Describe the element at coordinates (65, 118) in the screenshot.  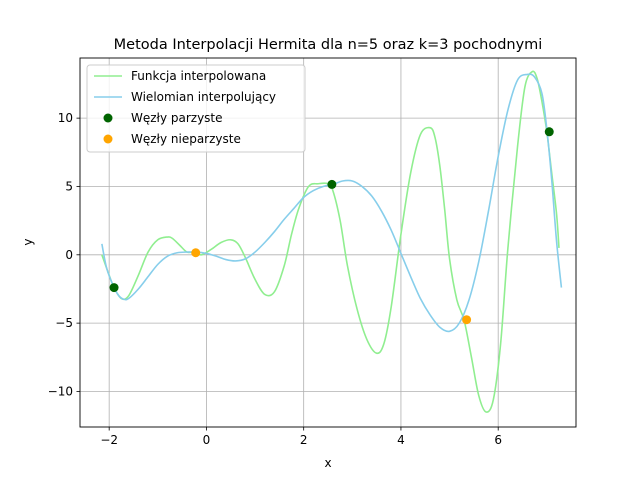
I see `y-tick-label: 10` at that location.